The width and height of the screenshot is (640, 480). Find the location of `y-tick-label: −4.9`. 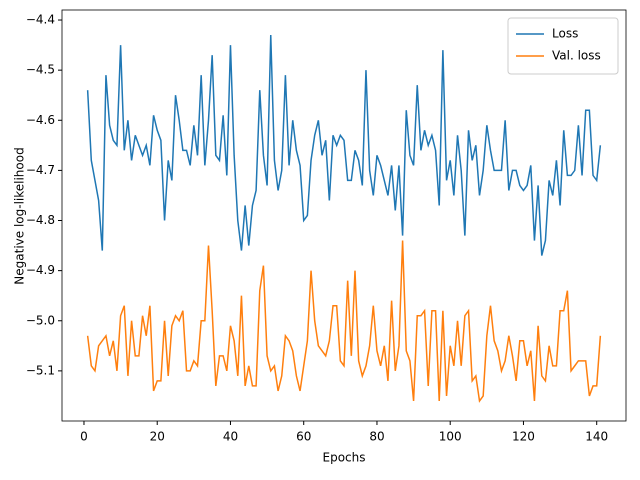

y-tick-label: −4.9 is located at coordinates (40, 270).